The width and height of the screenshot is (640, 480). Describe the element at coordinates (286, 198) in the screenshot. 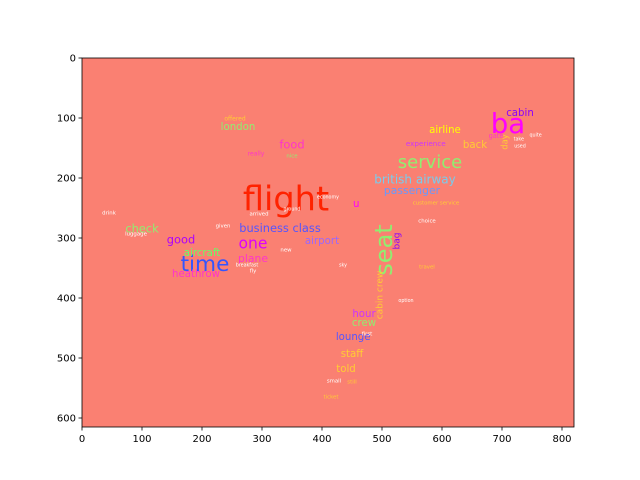

I see `word-0: flight` at that location.